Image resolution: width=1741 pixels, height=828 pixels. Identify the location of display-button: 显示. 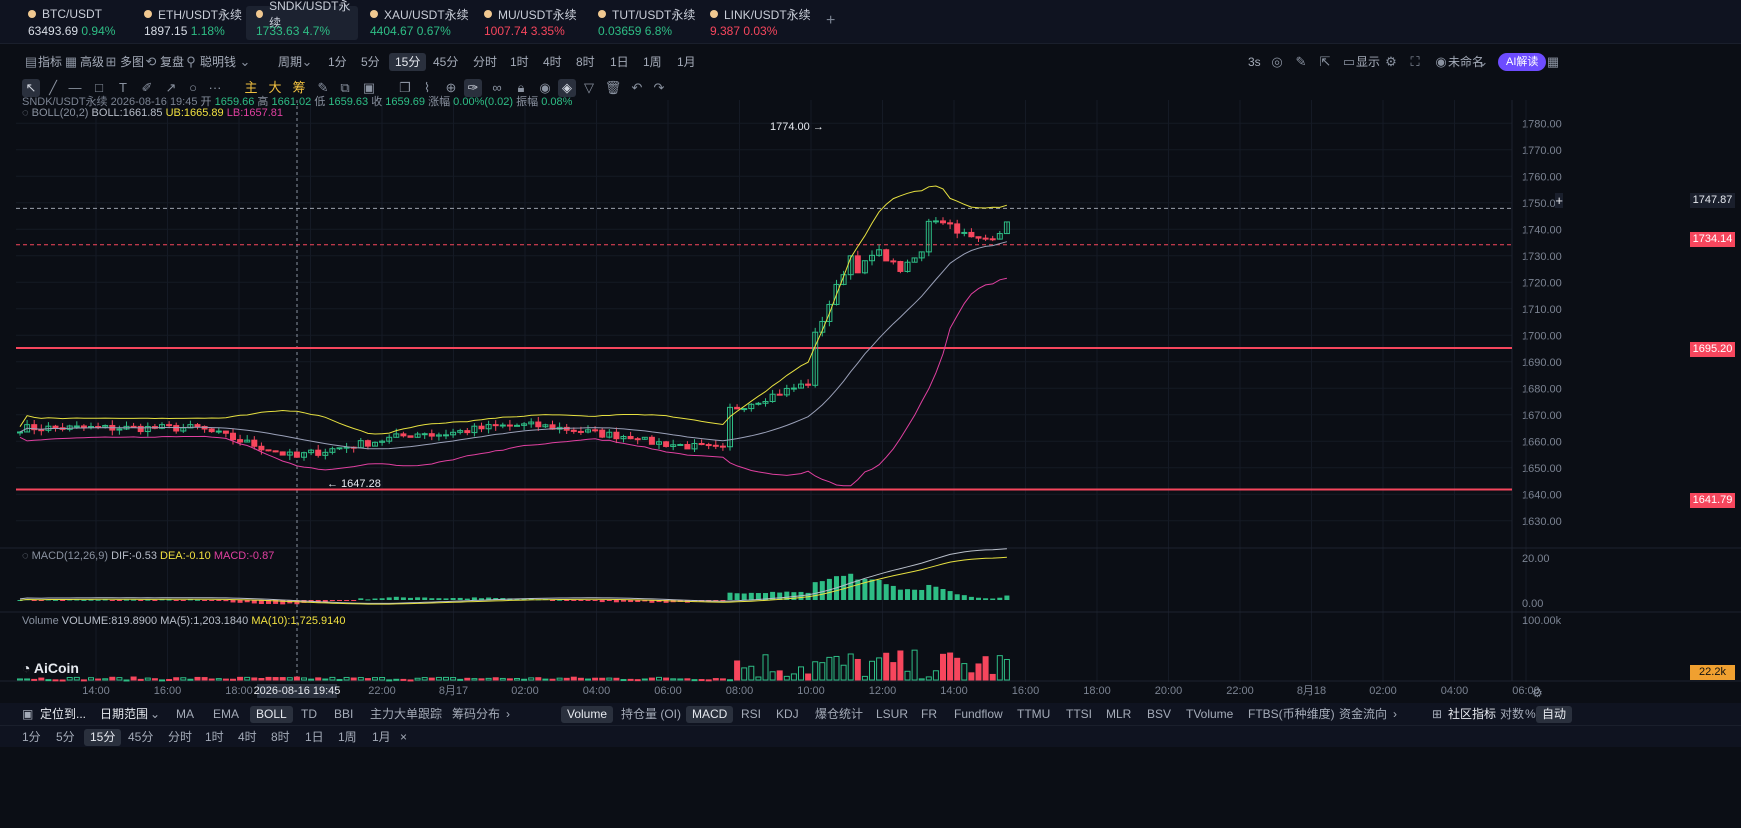
(1368, 62).